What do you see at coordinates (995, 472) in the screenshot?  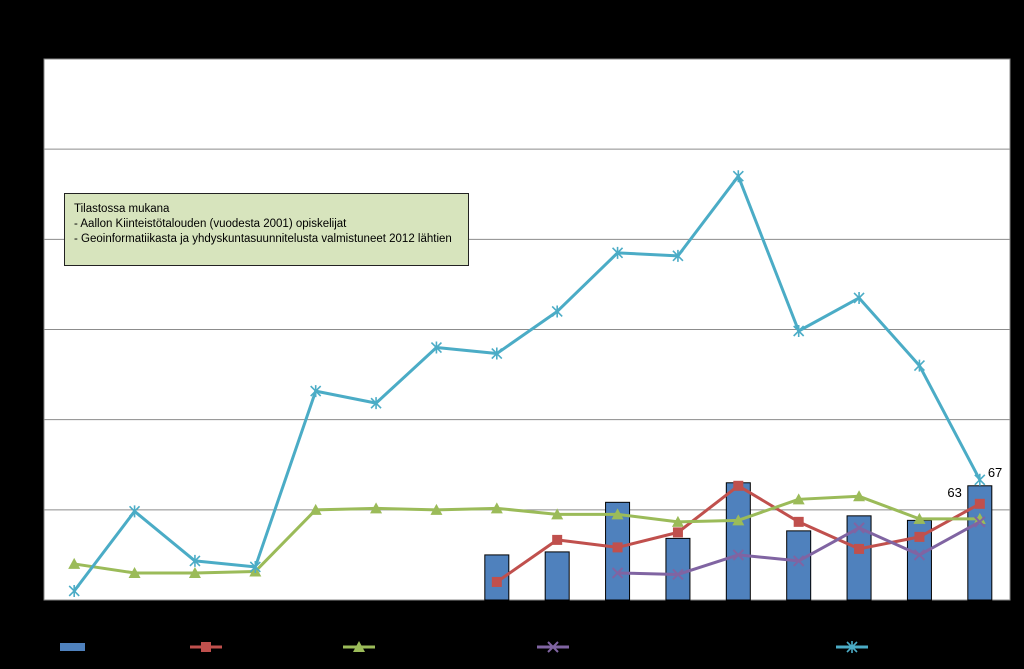 I see `data-label: 67` at bounding box center [995, 472].